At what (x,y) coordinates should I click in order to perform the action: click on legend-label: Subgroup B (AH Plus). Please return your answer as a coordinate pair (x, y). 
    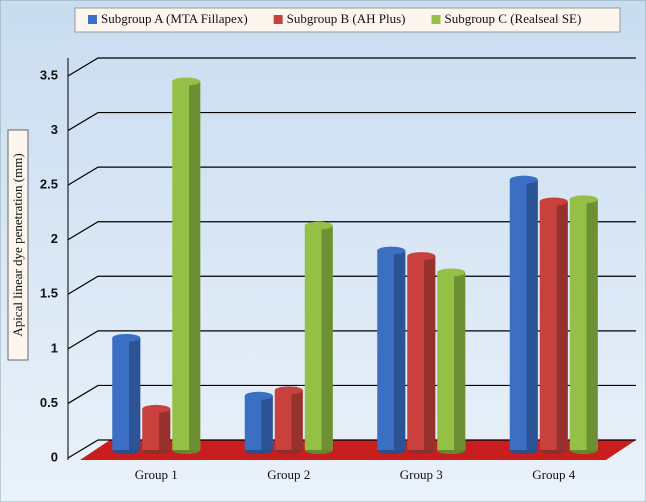
    Looking at the image, I should click on (346, 18).